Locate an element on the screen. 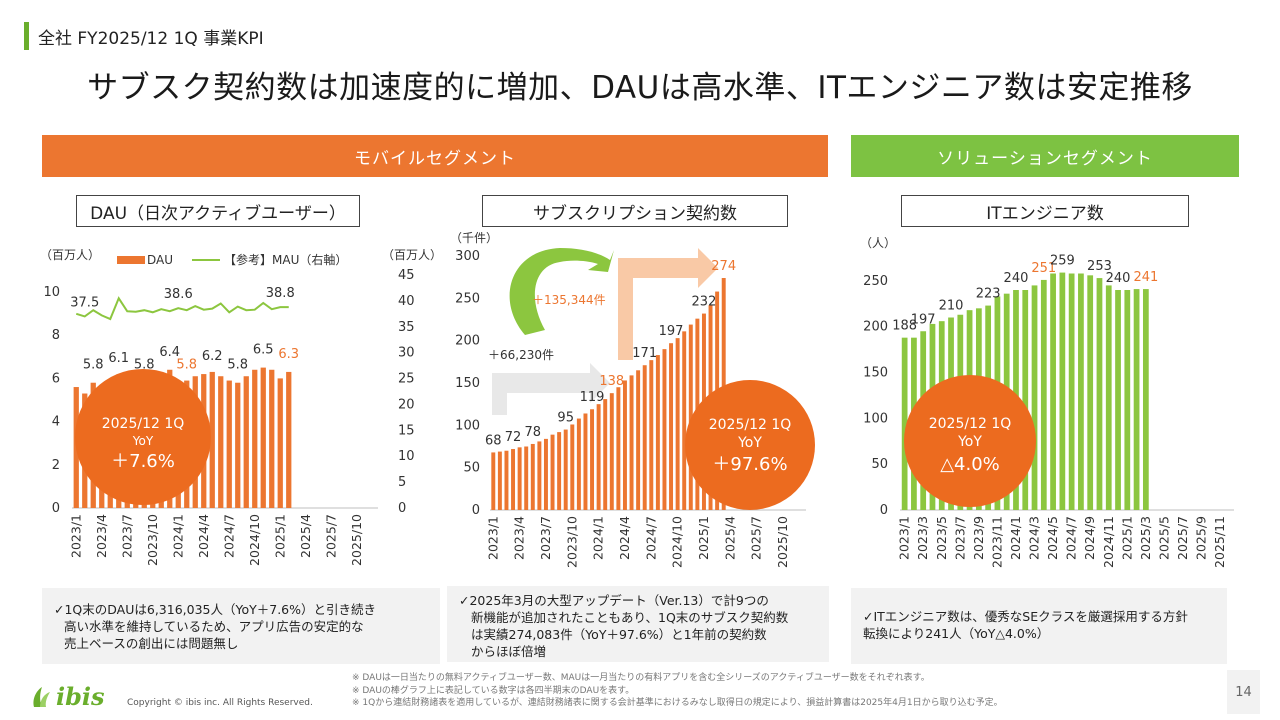 This screenshot has width=1280, height=720. subs-data-label: 78 is located at coordinates (533, 432).